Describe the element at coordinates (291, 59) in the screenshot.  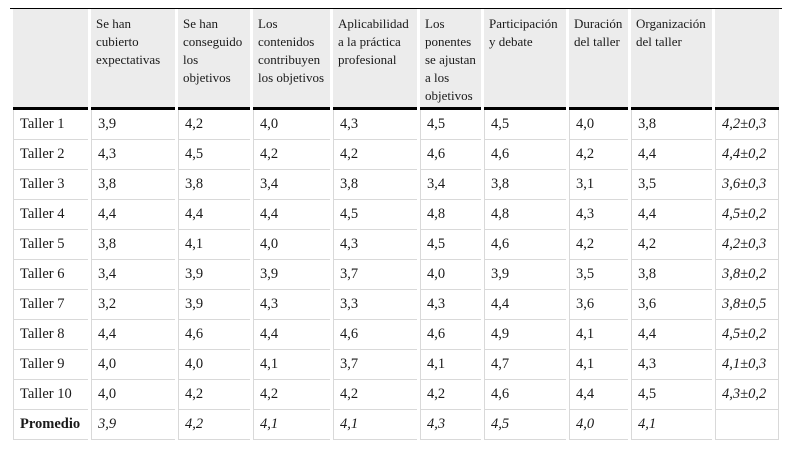
I see `column-header-contenidos: Los contenidos contribuyen los objetivos` at that location.